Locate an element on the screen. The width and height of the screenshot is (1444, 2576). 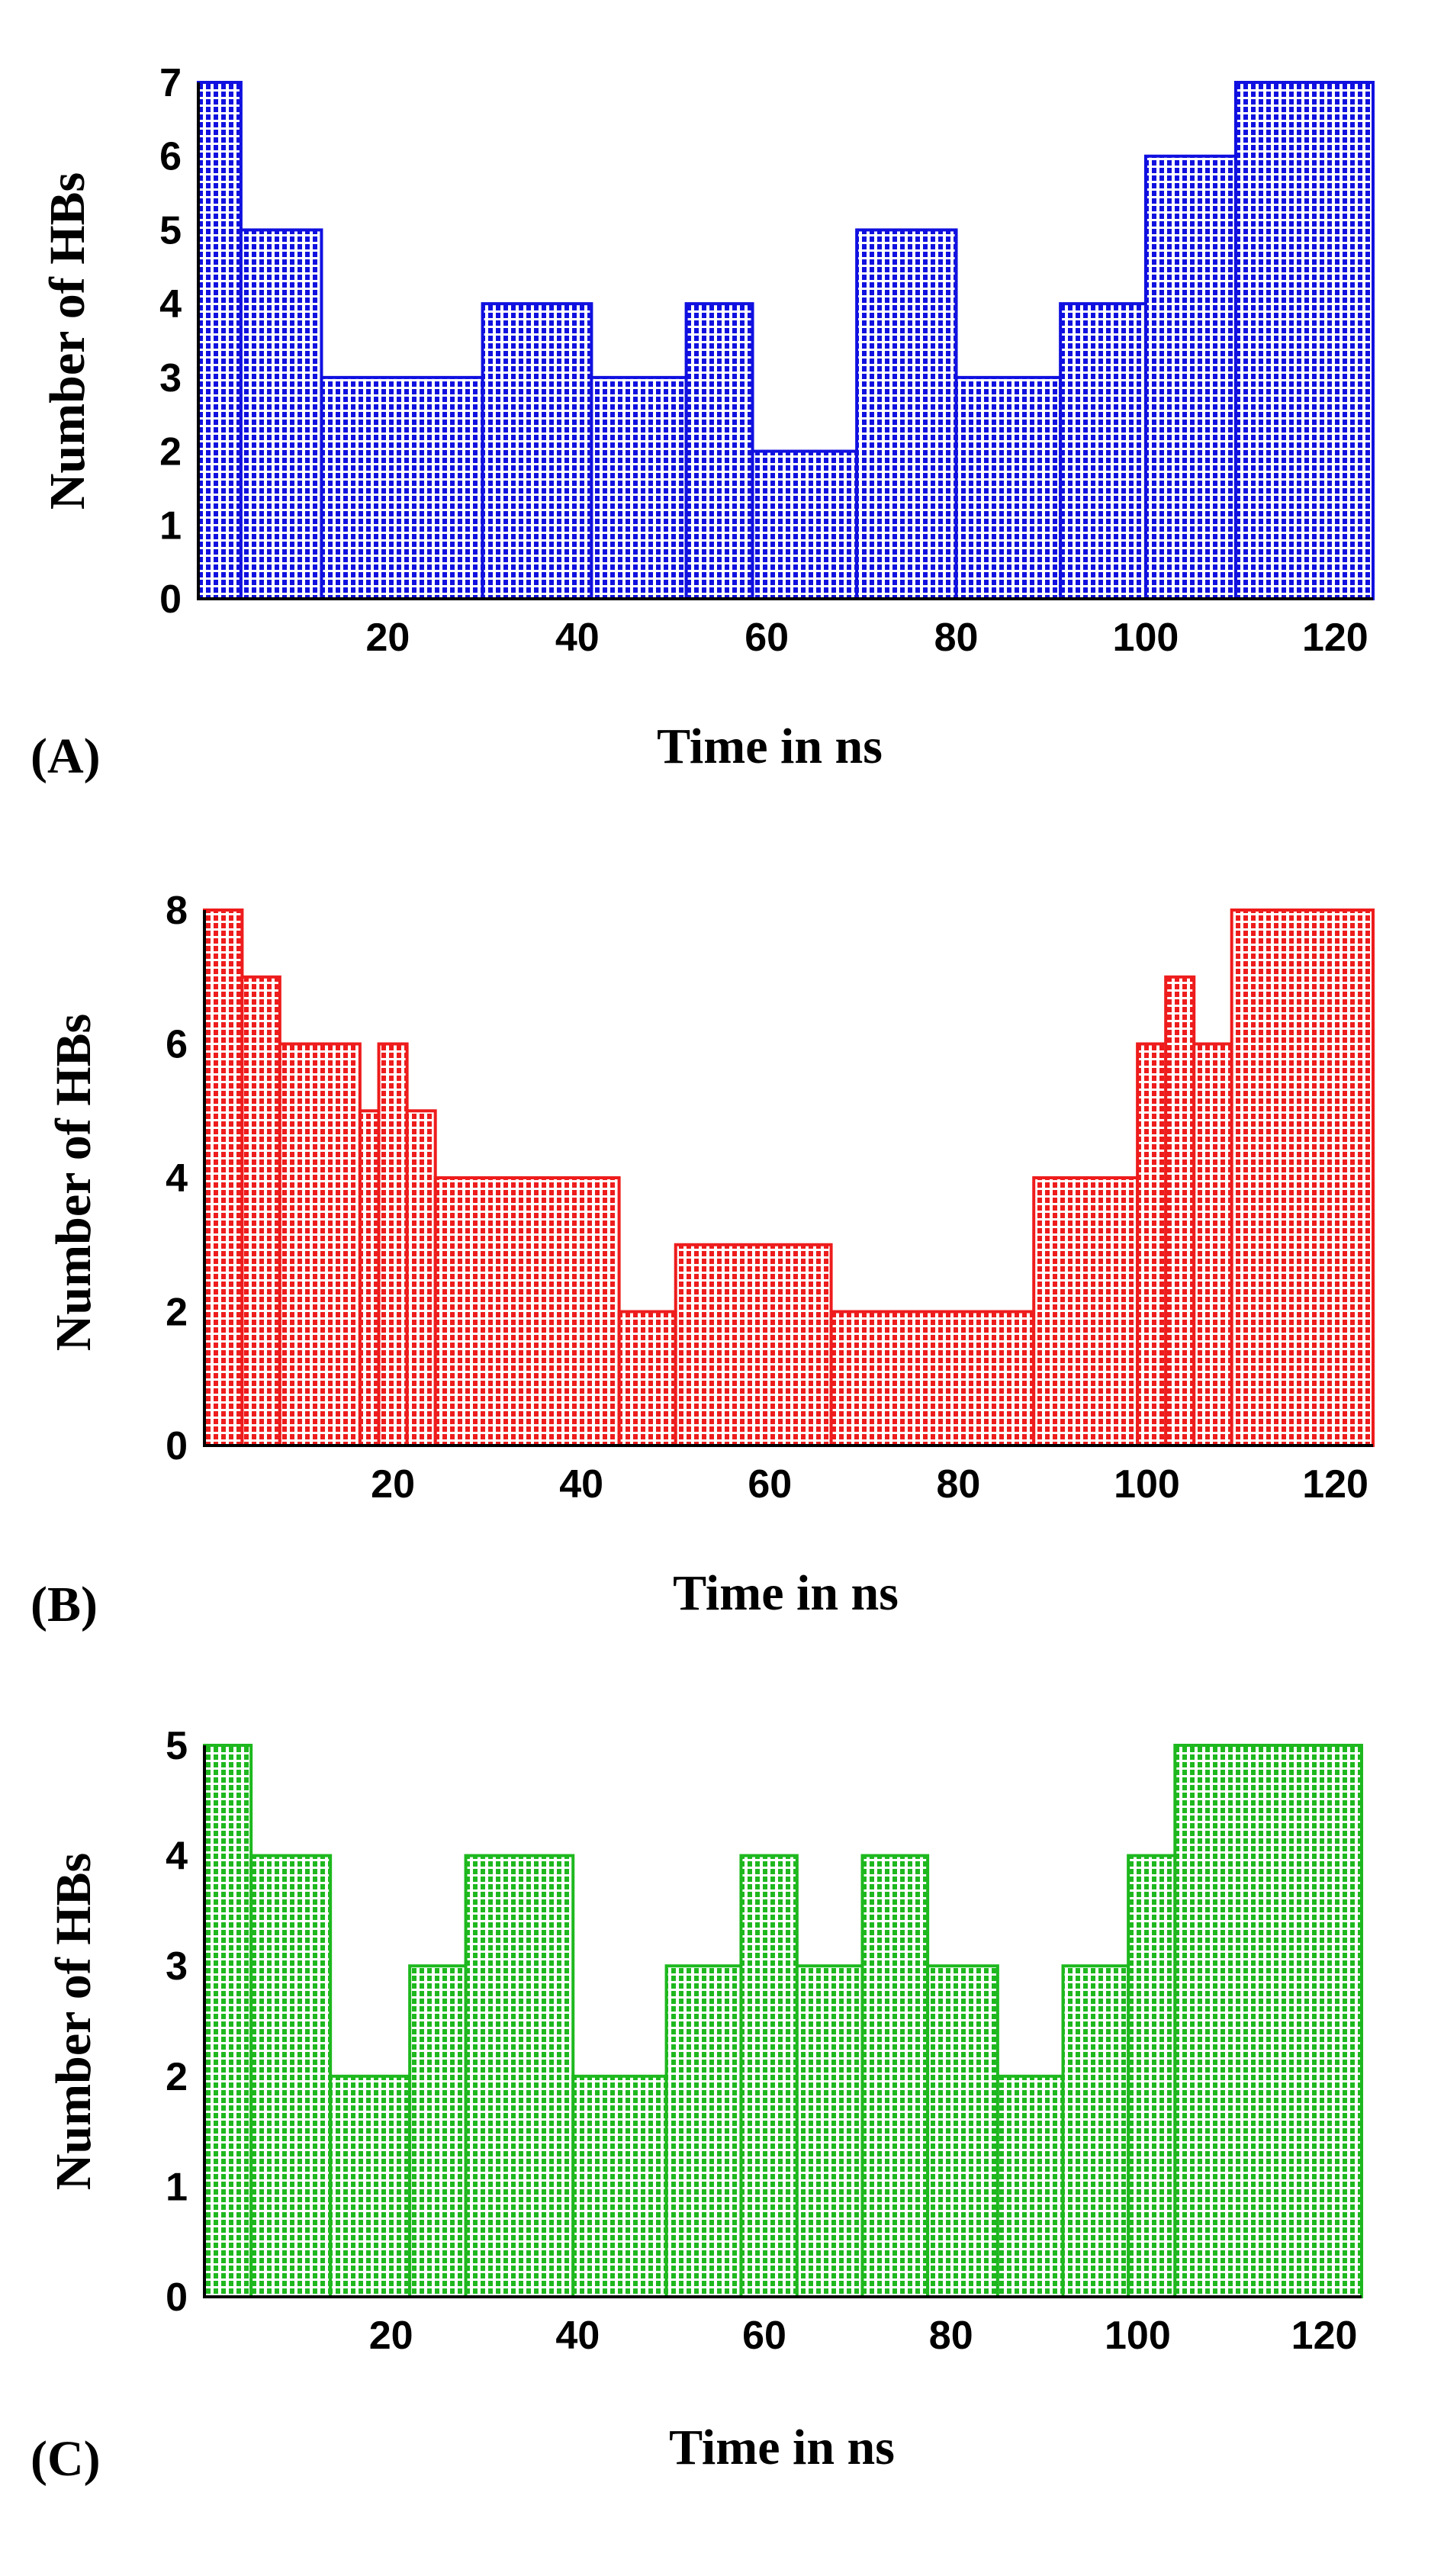
x-axis-title-a: Time in ns is located at coordinates (770, 746).